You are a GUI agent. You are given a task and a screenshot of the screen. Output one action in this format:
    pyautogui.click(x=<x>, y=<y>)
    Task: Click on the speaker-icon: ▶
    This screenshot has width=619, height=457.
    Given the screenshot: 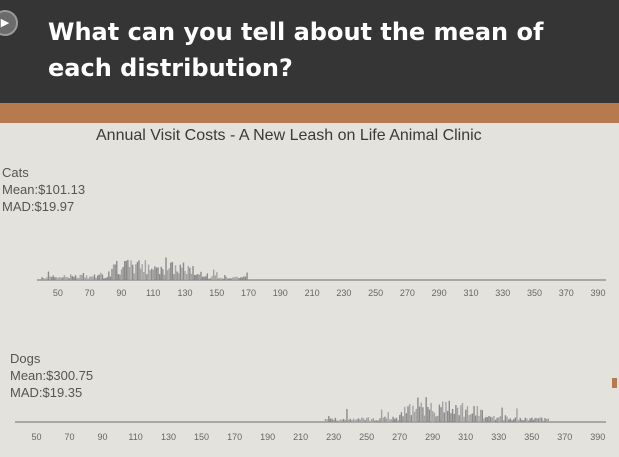 What is the action you would take?
    pyautogui.click(x=9, y=23)
    